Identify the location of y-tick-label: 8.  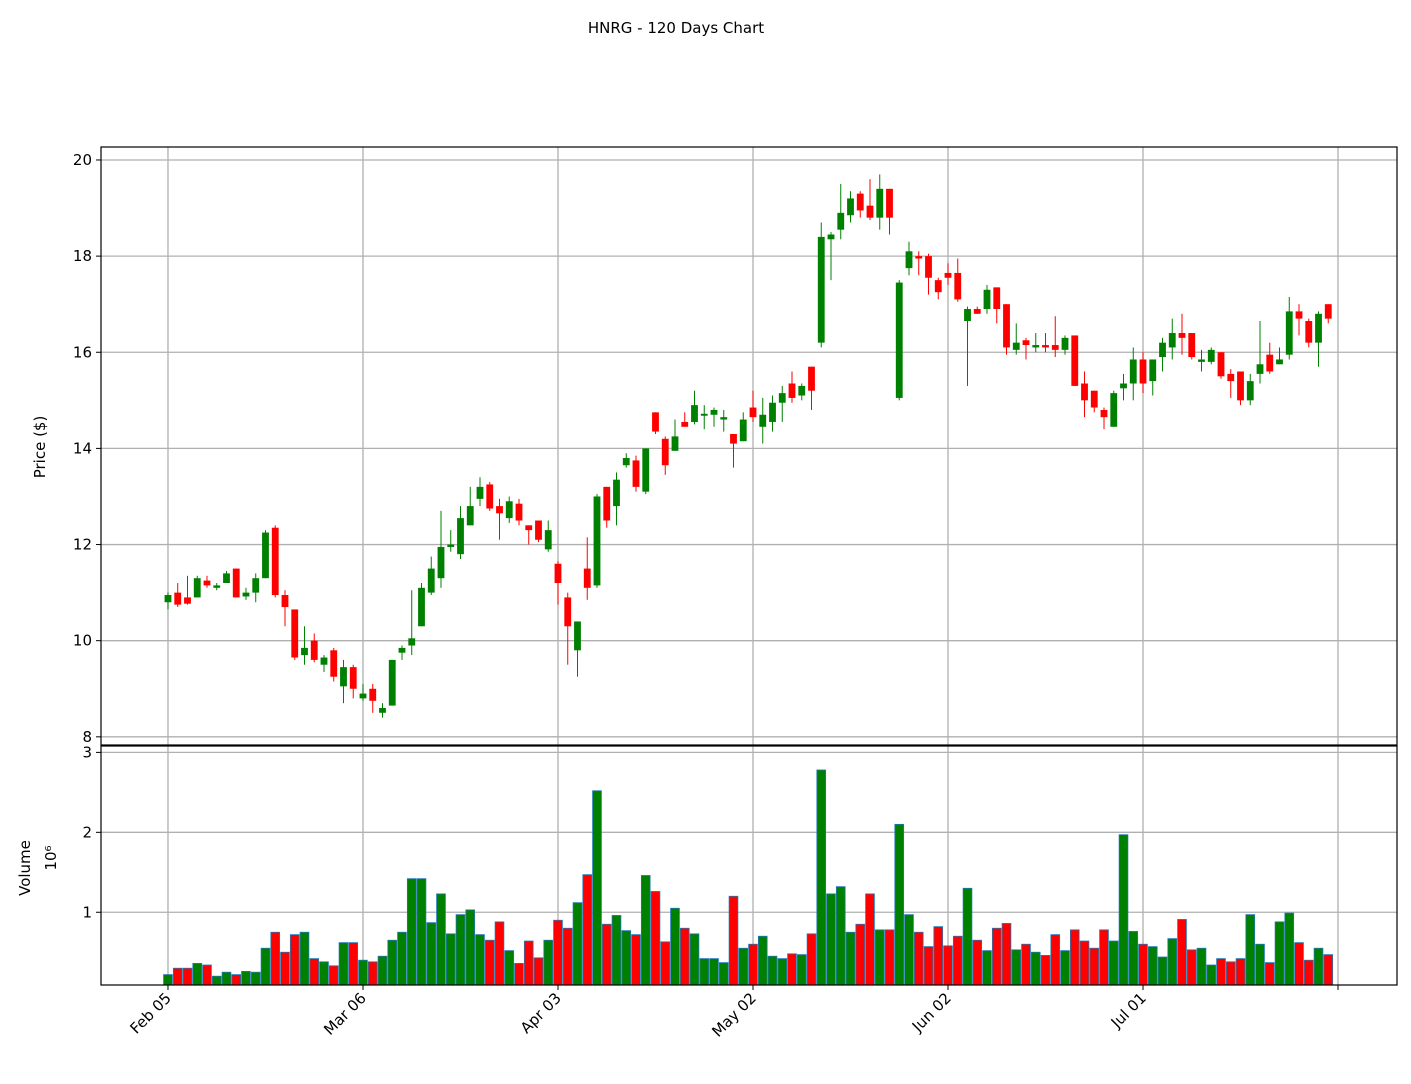
(87, 737).